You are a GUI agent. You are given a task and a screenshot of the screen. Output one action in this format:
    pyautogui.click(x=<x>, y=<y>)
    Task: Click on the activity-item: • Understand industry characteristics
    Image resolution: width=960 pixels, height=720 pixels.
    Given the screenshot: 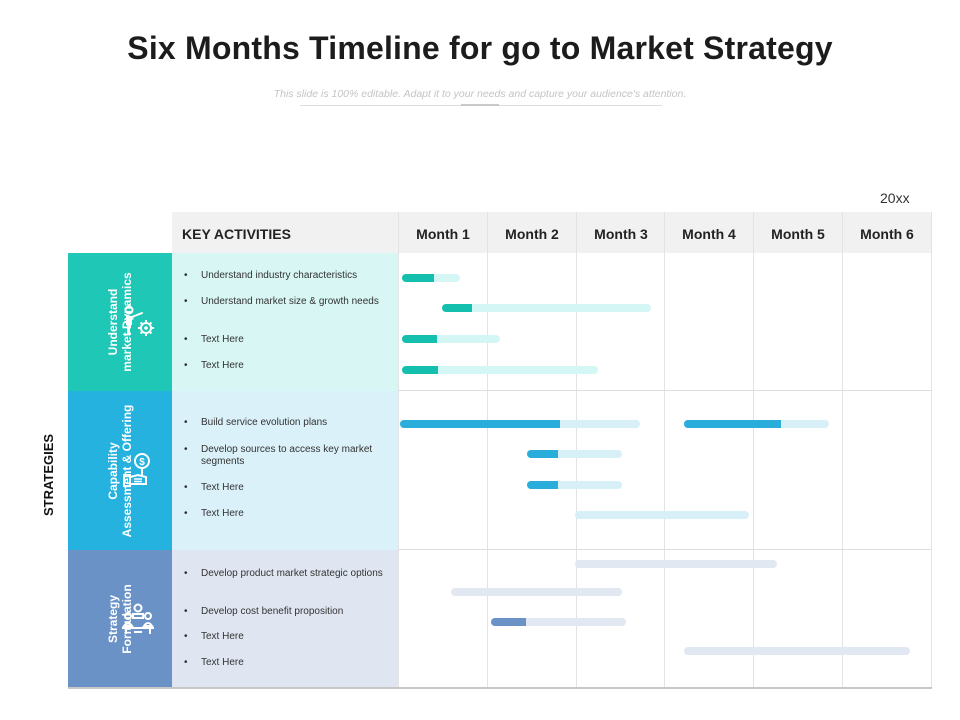 What is the action you would take?
    pyautogui.click(x=287, y=276)
    